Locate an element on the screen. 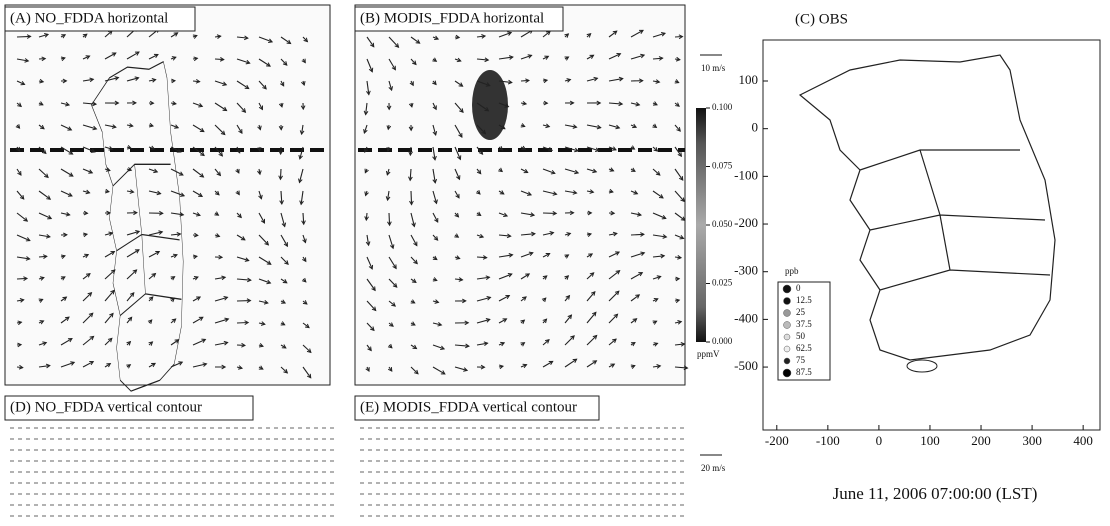  legend-label: 87.5 is located at coordinates (804, 372).